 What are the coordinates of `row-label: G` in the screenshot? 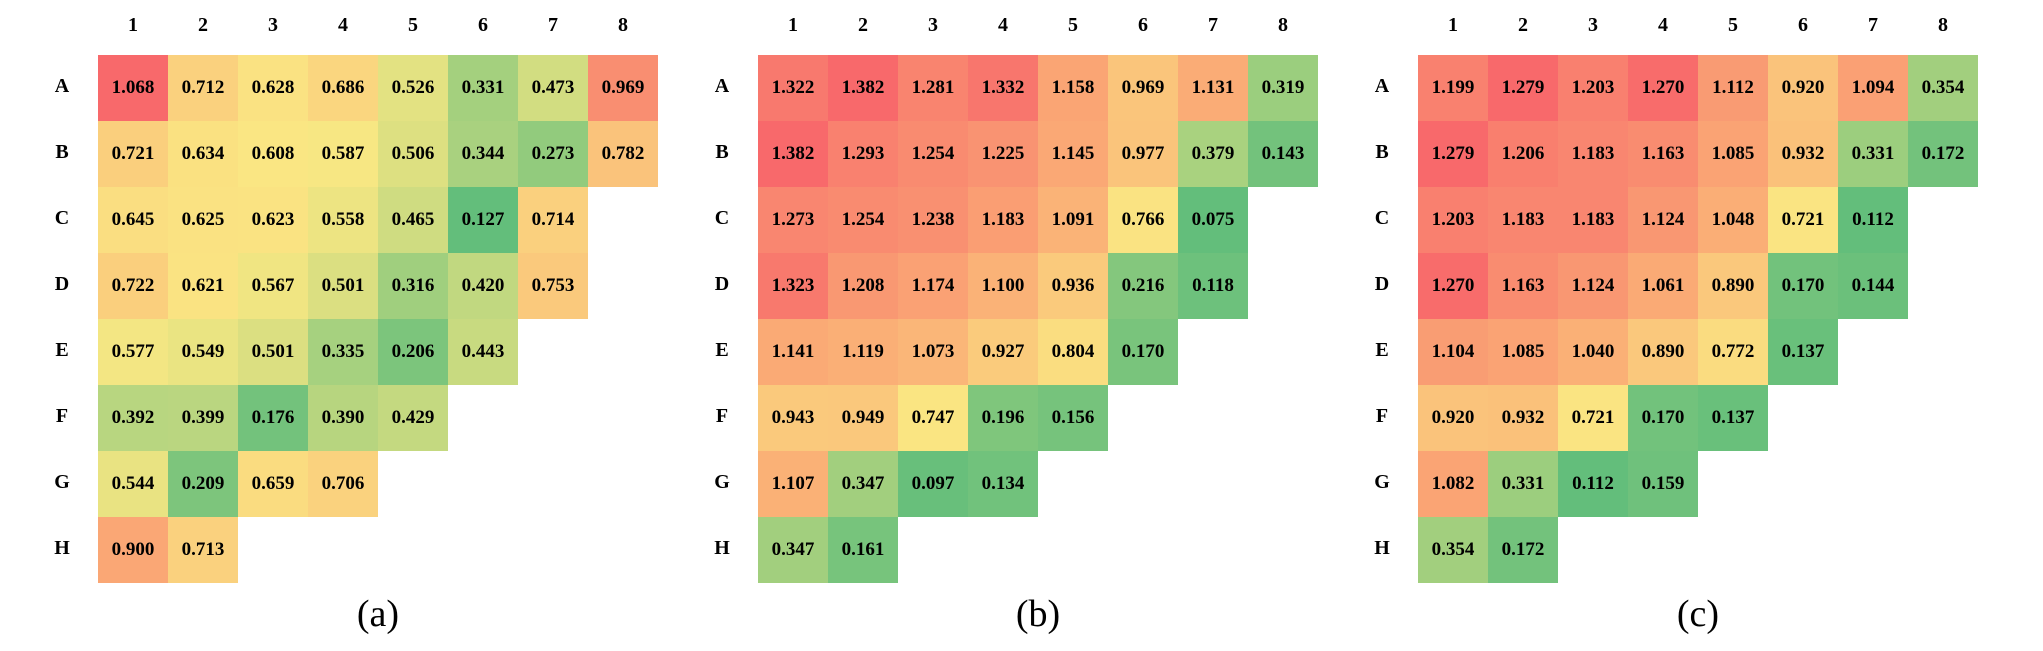 It's located at (722, 482).